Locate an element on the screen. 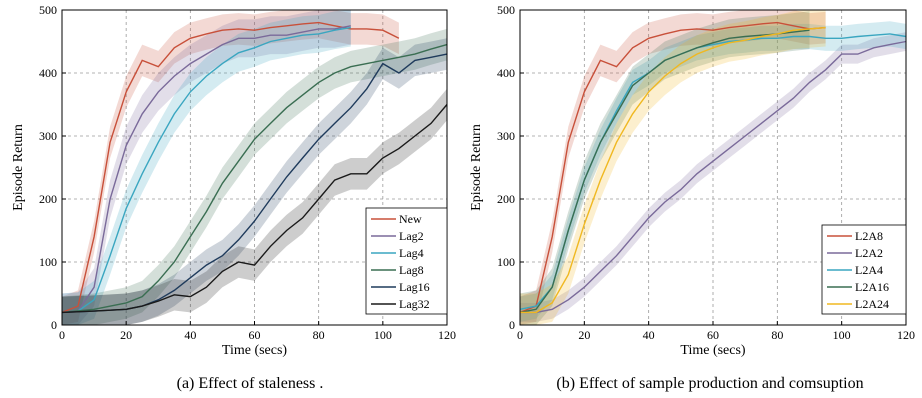 The image size is (922, 398). legend-label-lag16: Lag16 is located at coordinates (414, 287).